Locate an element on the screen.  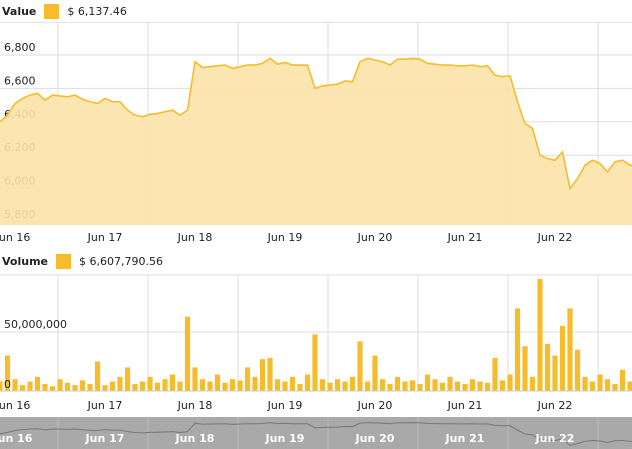
value-y-tick: 6,800 is located at coordinates (20, 47).